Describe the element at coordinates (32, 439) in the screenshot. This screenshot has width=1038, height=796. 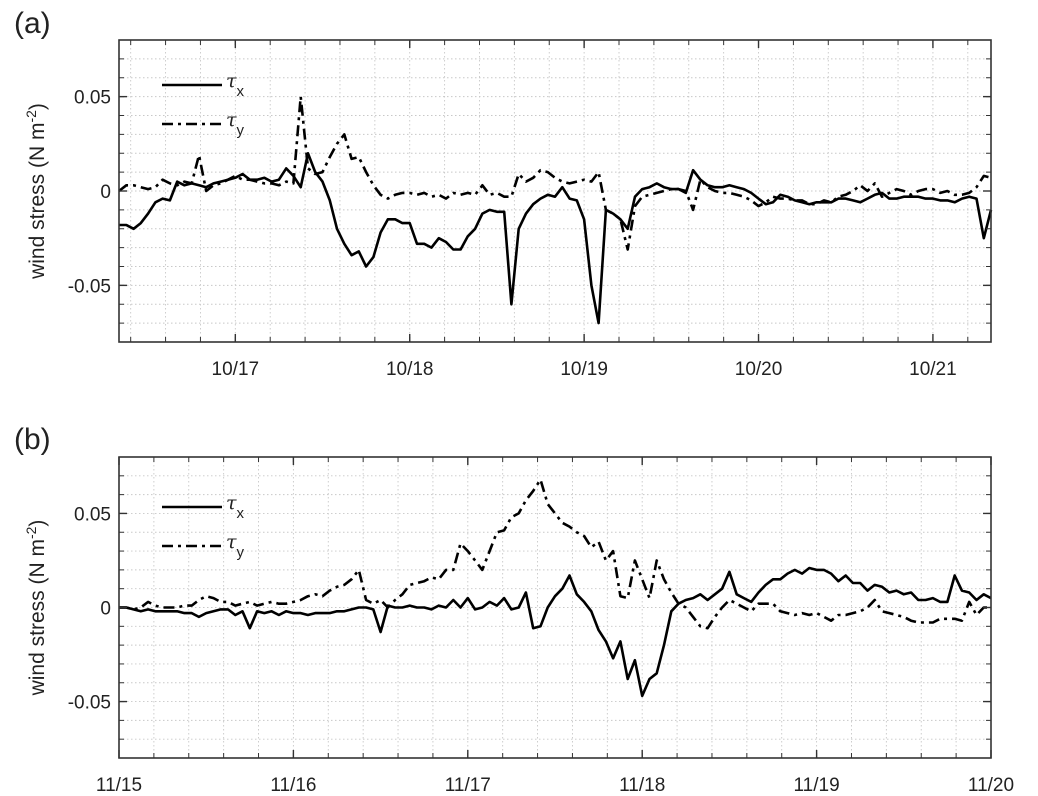
I see `panel-label: (b)` at that location.